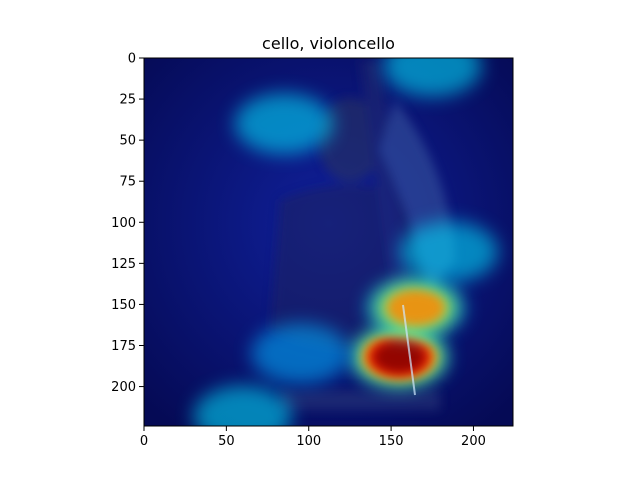 This screenshot has height=480, width=640. I want to click on y-tick-label: 150, so click(123, 305).